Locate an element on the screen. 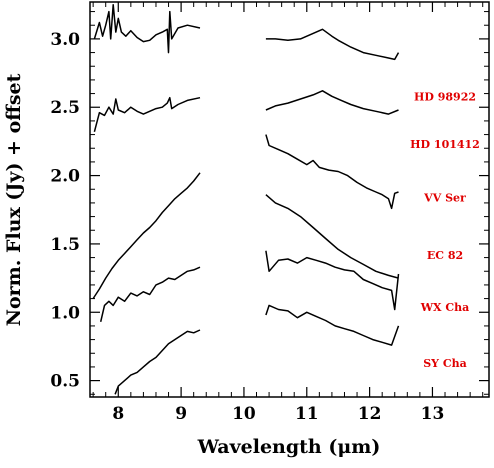  y-tick-label: 0.5 is located at coordinates (65, 382).